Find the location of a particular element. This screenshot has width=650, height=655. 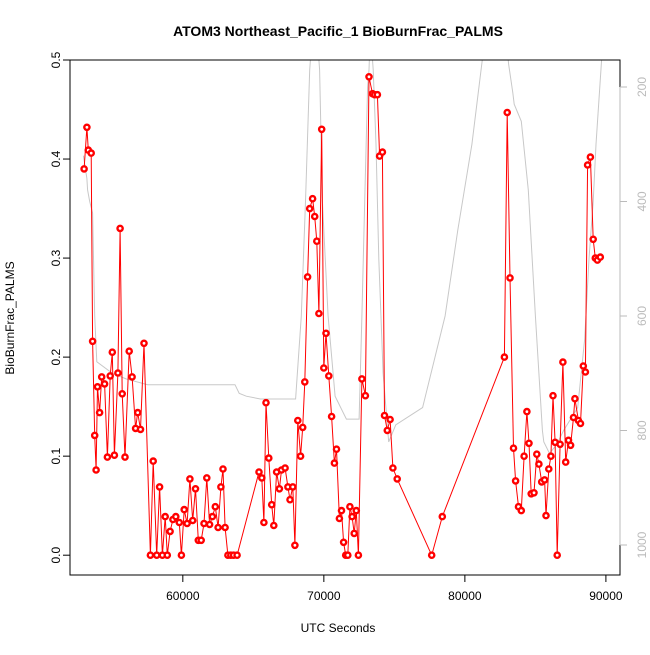

y-axis-label: BioBurnFrac_PALMS is located at coordinates (10, 317).